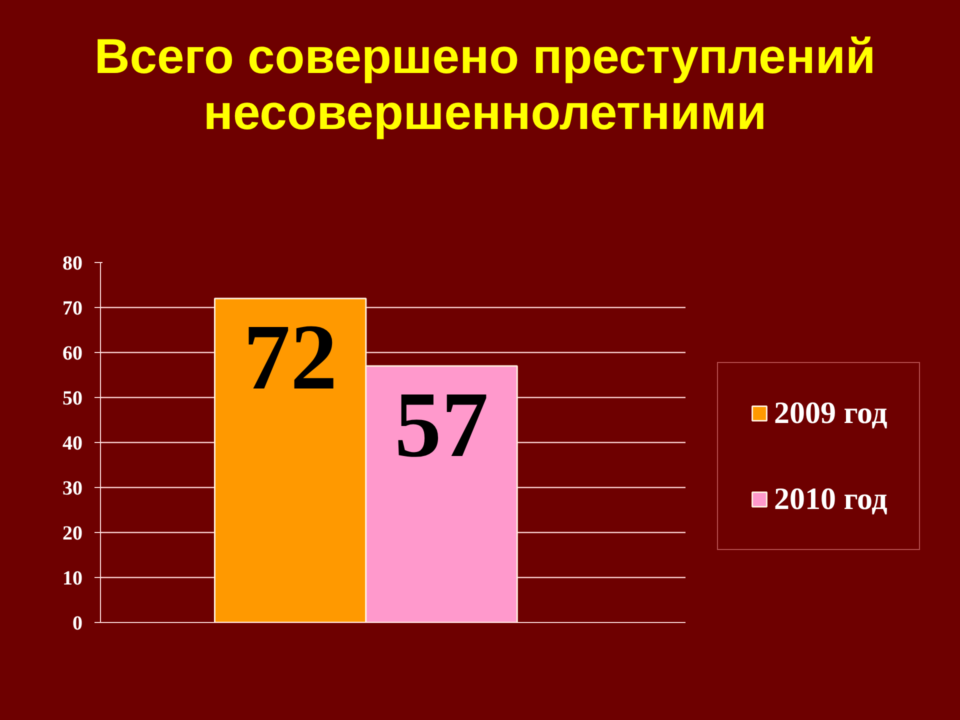 The height and width of the screenshot is (720, 960). I want to click on y-tick-label: 80, so click(72, 263).